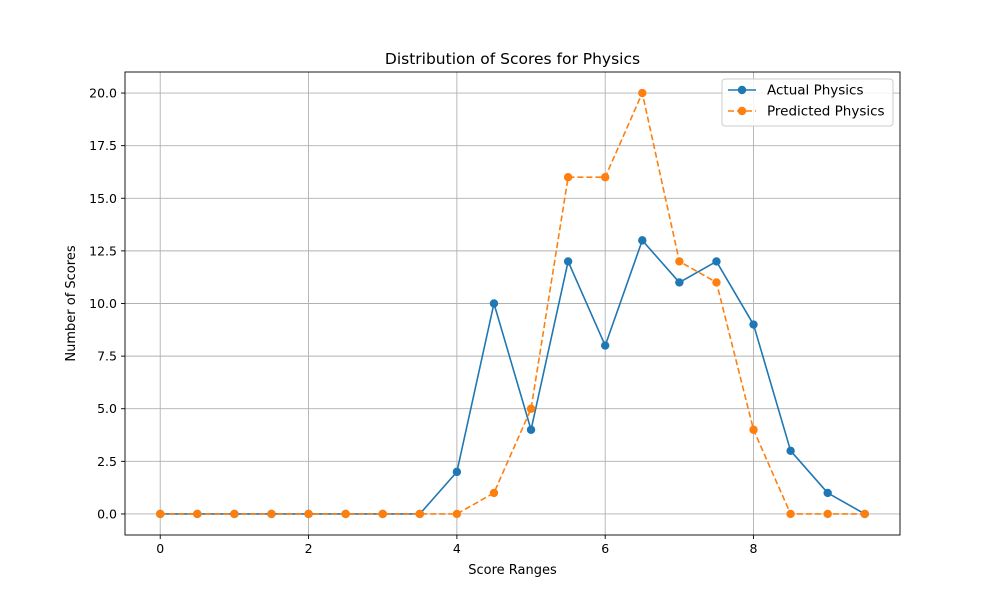  What do you see at coordinates (103, 250) in the screenshot?
I see `y-tick-label: 12.5` at bounding box center [103, 250].